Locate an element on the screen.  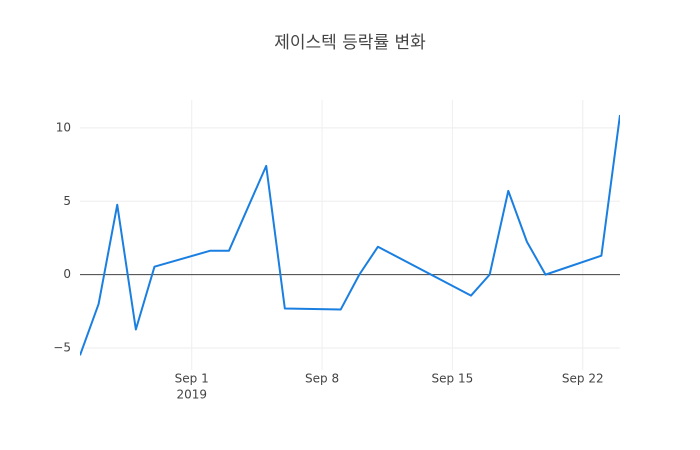
y-tick-label: 5 is located at coordinates (67, 201).